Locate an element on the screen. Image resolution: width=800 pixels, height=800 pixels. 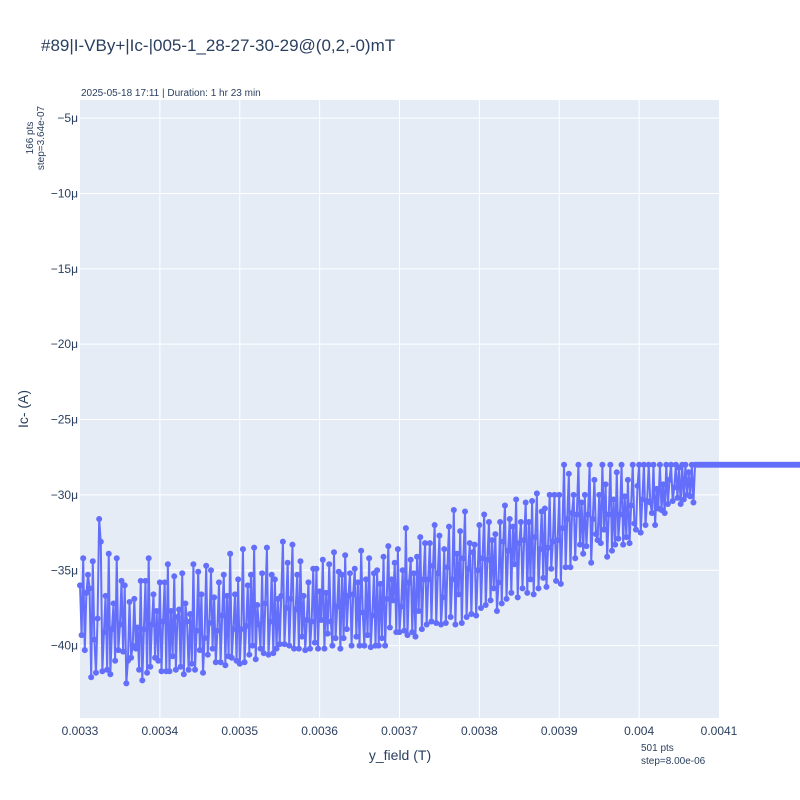
y-tick-label: −15μ is located at coordinates (64, 269).